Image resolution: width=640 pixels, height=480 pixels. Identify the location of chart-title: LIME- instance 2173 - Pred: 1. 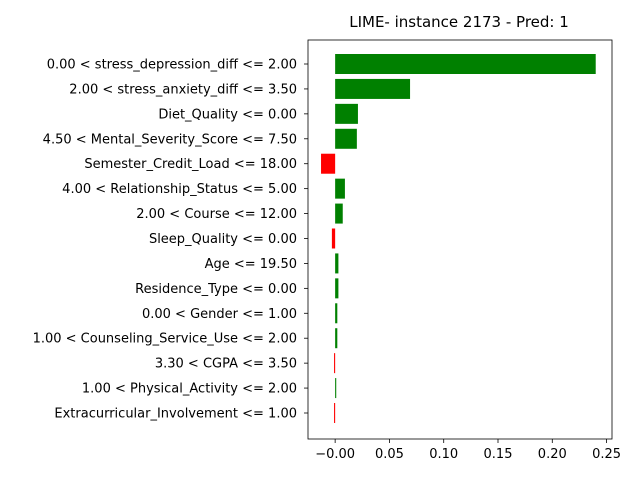
(459, 22).